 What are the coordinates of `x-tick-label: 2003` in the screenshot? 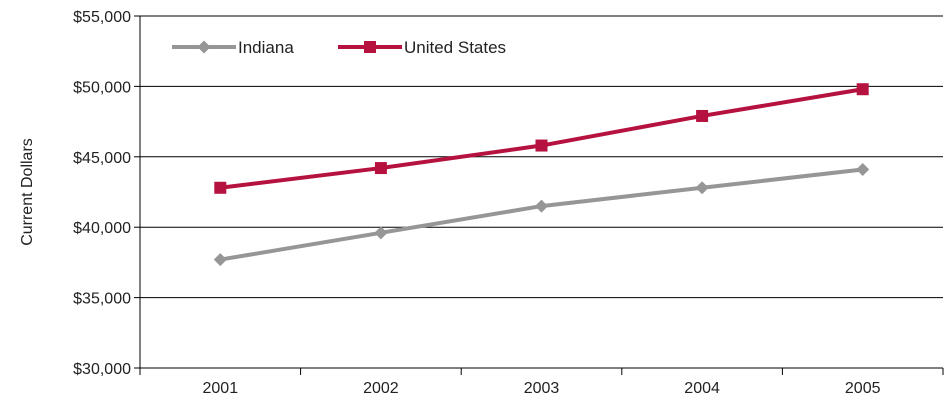 It's located at (542, 388).